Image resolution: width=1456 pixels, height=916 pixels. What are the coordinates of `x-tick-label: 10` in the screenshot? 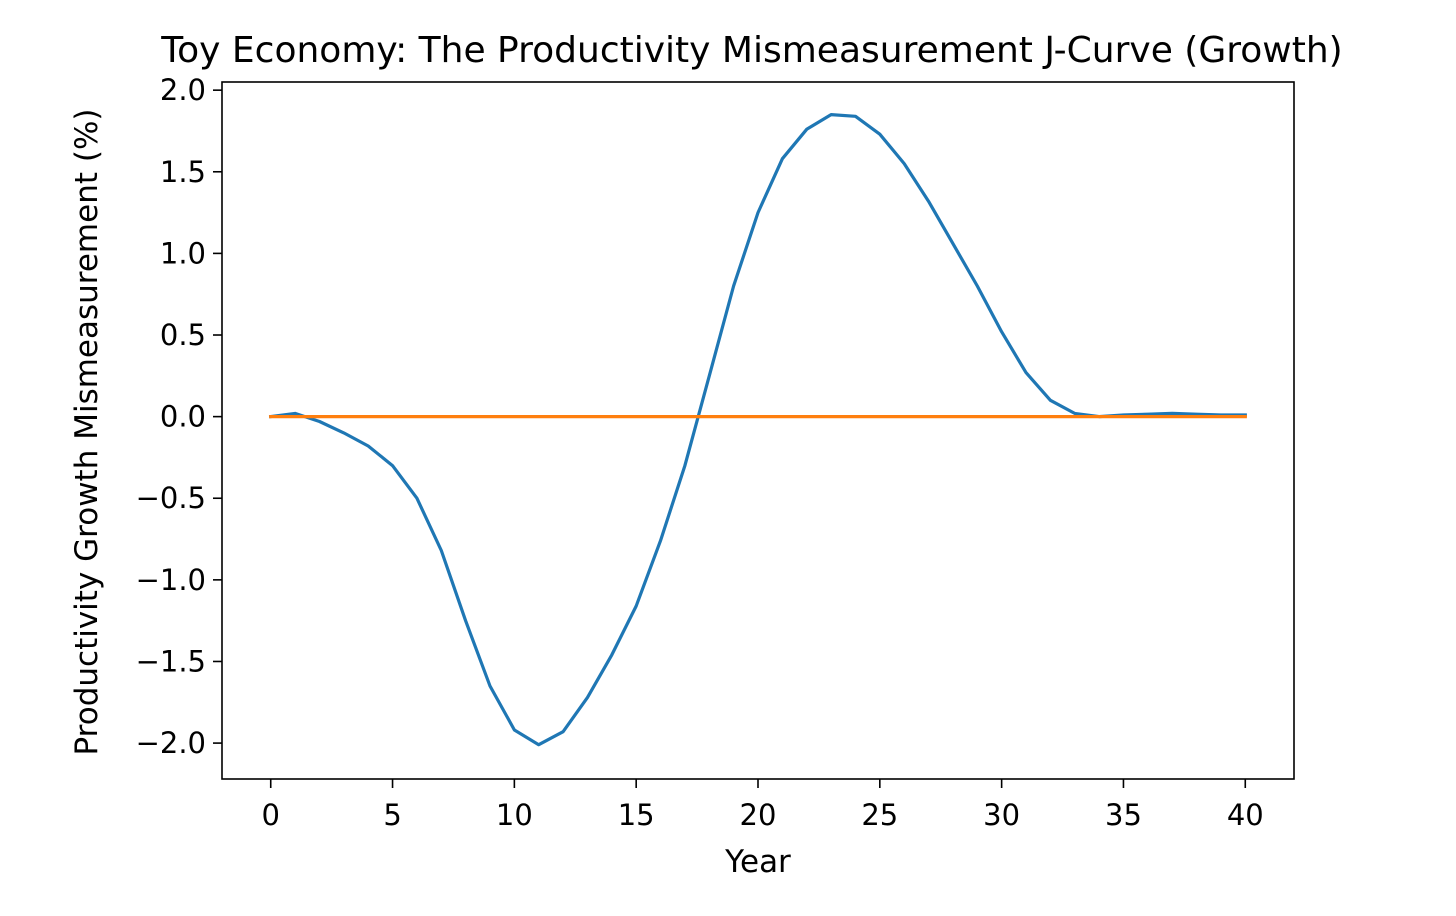 It's located at (514, 815).